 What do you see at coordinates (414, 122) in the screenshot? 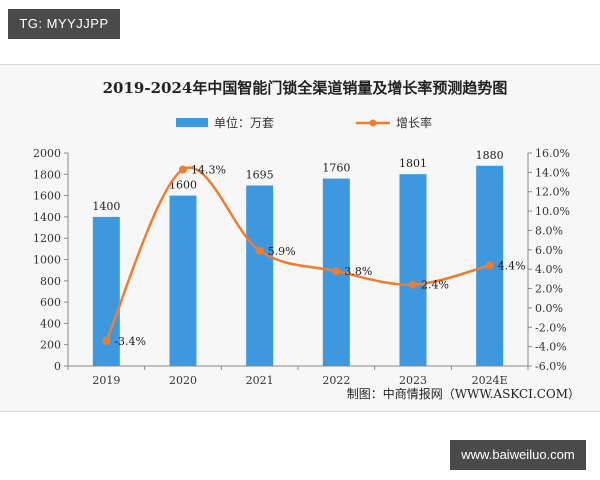
I see `legend-line-label: 增长率` at bounding box center [414, 122].